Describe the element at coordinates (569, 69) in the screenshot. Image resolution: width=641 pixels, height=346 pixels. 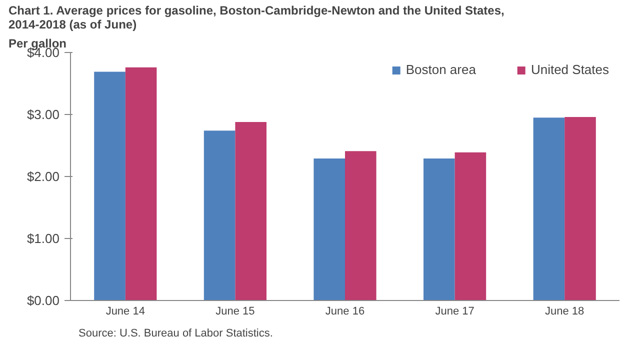
I see `legend-label: United States` at that location.